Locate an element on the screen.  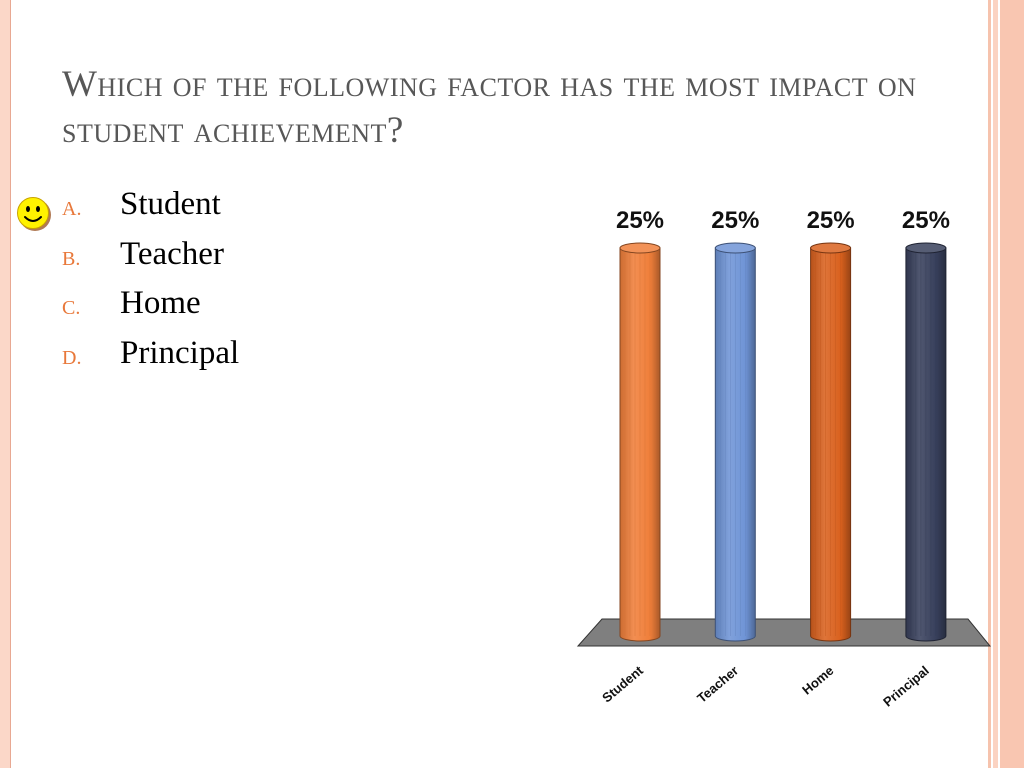
option-letter: A. is located at coordinates (72, 209).